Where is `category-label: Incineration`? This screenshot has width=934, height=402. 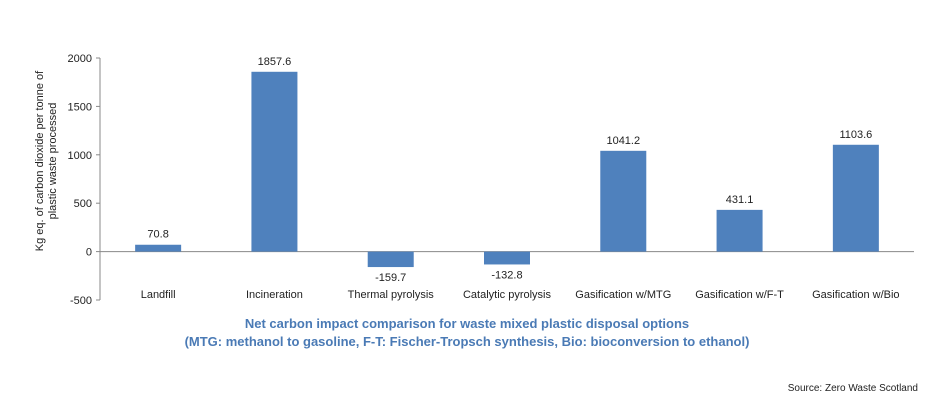 category-label: Incineration is located at coordinates (274, 295).